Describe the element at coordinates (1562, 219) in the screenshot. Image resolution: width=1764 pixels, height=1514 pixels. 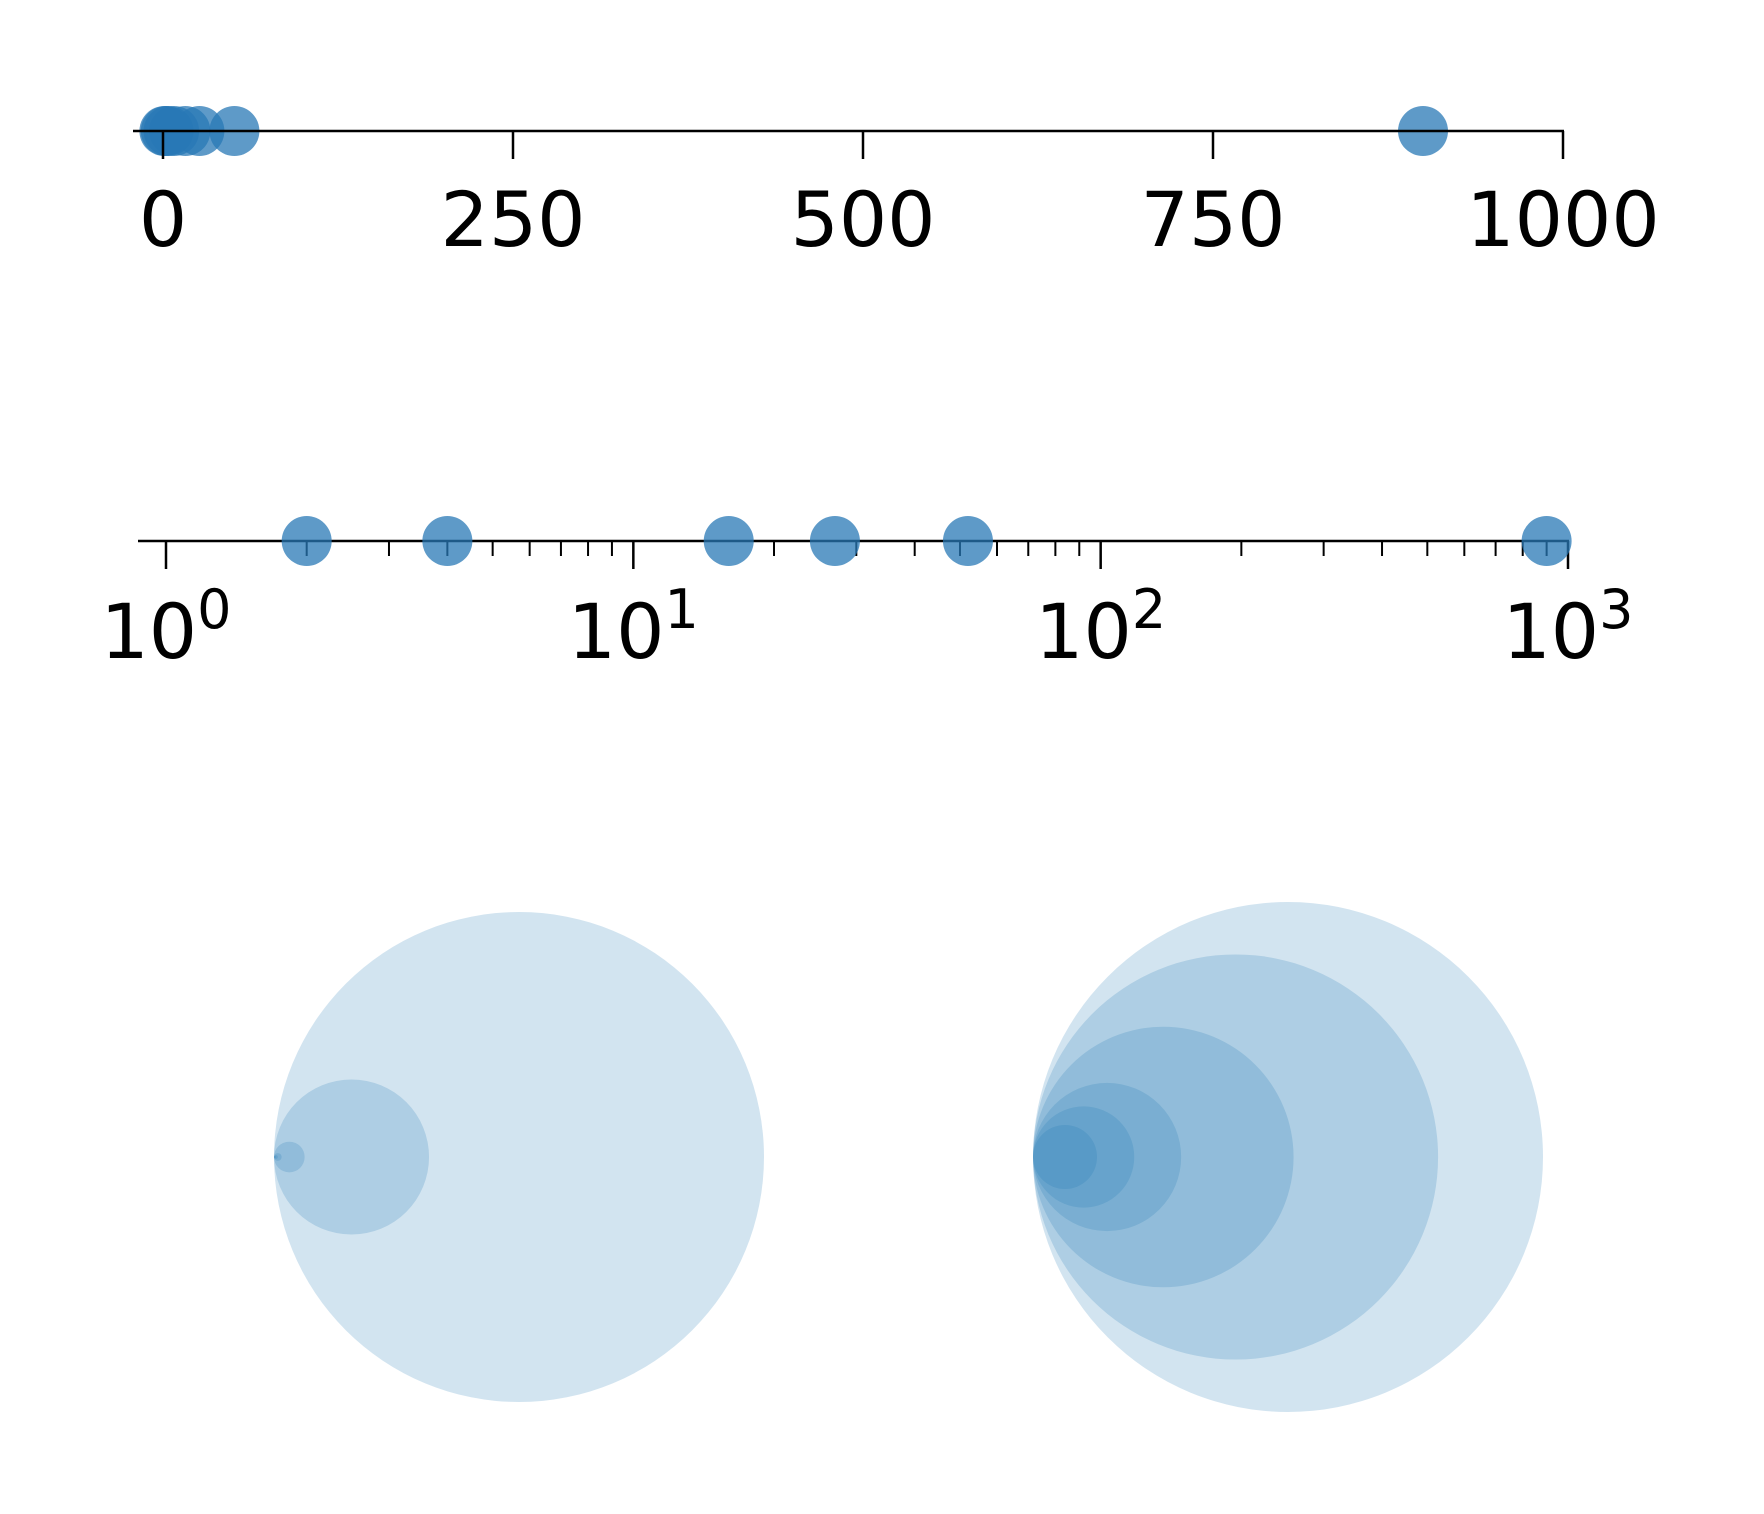
I see `linear-tick-label: 1000` at that location.